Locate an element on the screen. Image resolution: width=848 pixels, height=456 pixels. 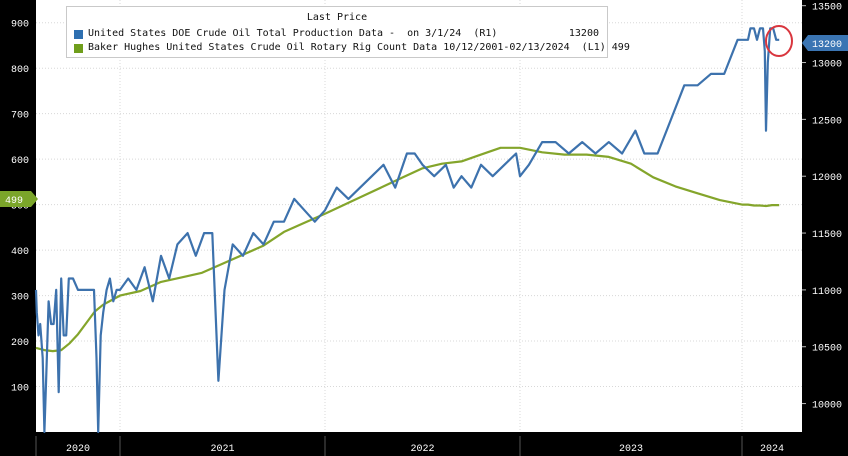
right-tick-label: 13000 is located at coordinates (827, 65).